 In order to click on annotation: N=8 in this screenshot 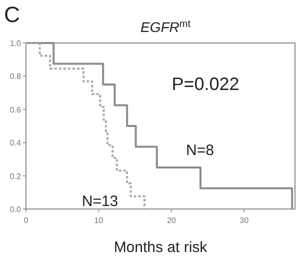, I will do `click(200, 150)`.